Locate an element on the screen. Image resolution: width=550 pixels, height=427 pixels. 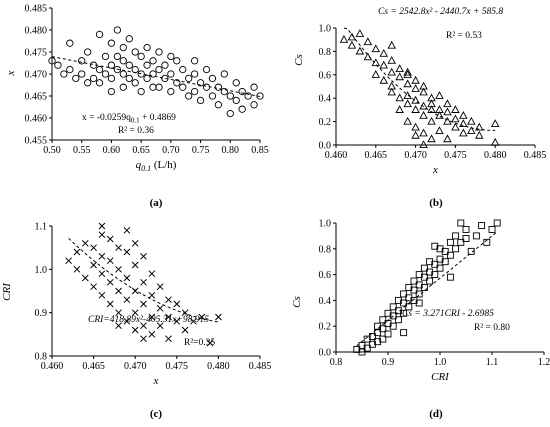
y-tick-label: 0.455 is located at coordinates (36, 141).